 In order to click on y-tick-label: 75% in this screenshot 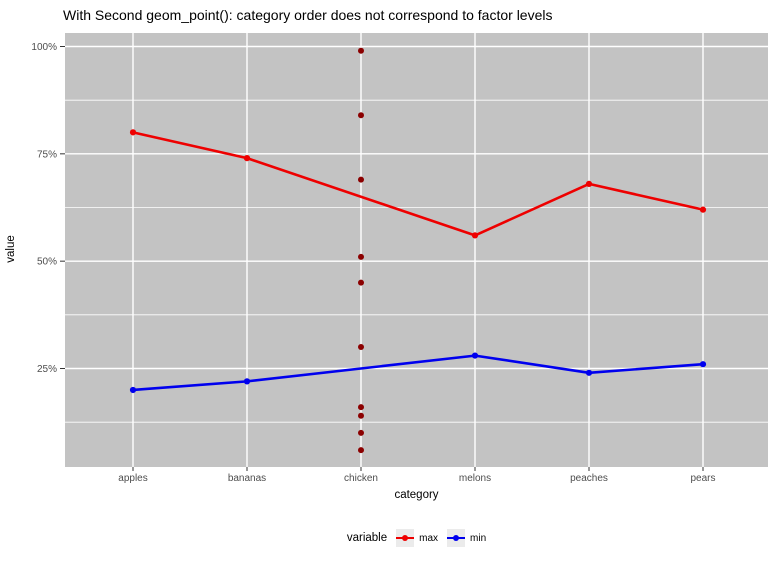, I will do `click(47, 154)`.